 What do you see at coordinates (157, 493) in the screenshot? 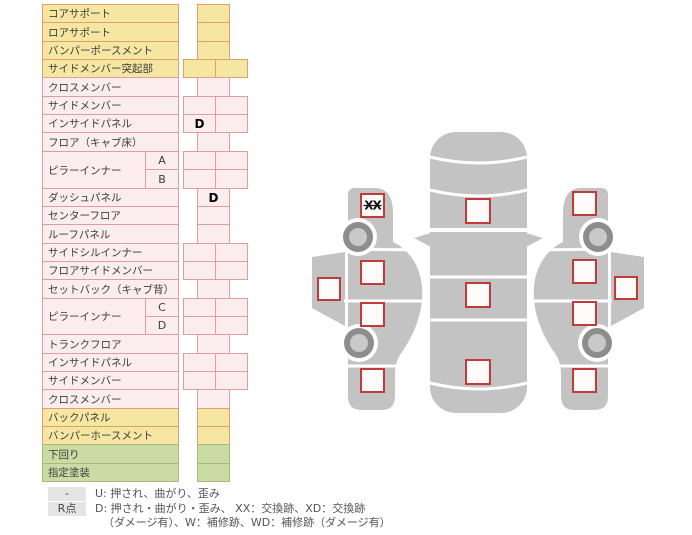
I see `legend-text-u: U: 押され、曲がり、歪み` at bounding box center [157, 493].